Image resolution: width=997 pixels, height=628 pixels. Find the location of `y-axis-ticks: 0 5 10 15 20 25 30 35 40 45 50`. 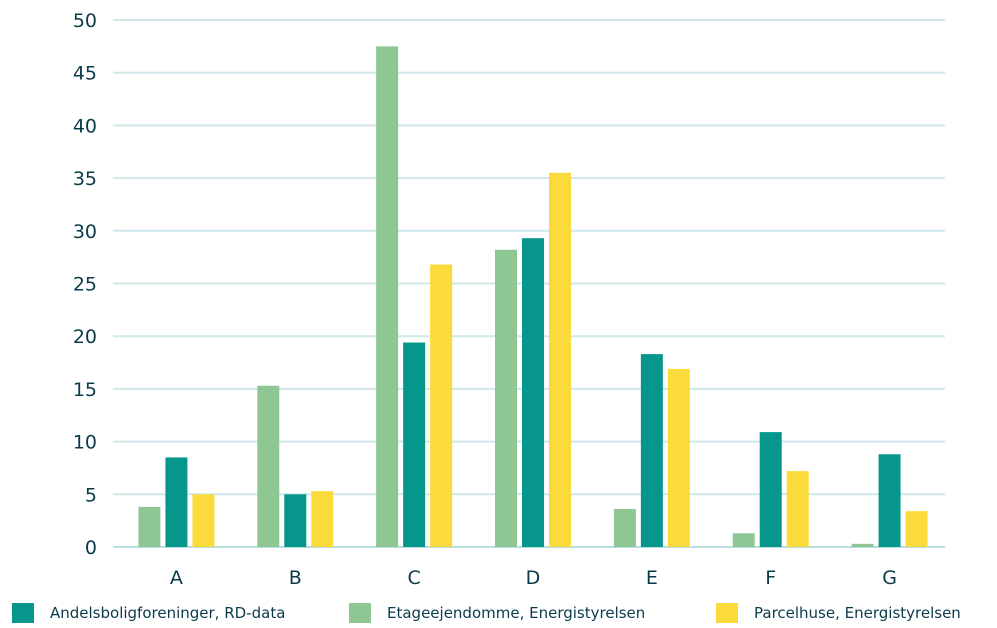

y-axis-ticks: 0 5 10 15 20 25 30 35 40 45 50 is located at coordinates (85, 284).